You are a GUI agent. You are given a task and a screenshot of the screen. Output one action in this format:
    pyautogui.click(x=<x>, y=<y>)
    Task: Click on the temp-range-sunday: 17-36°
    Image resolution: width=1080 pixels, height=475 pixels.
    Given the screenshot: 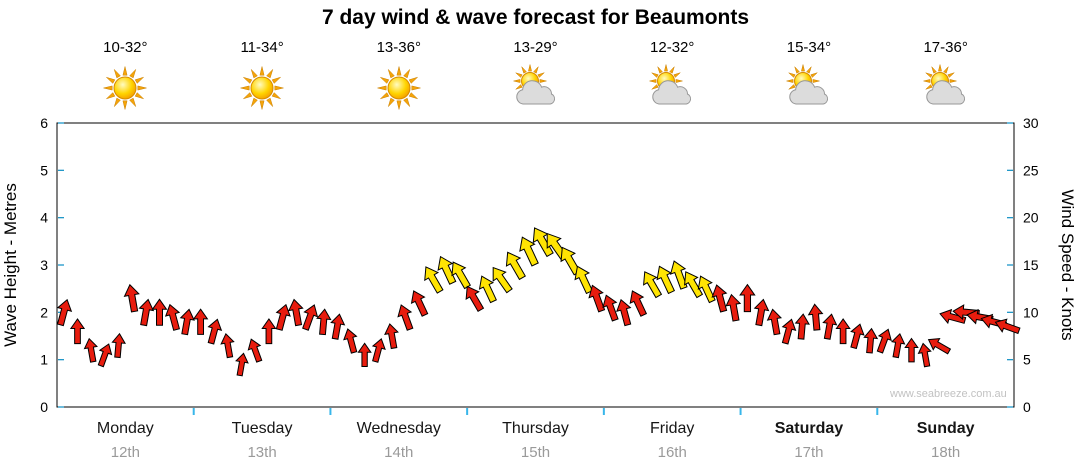 What is the action you would take?
    pyautogui.click(x=945, y=47)
    